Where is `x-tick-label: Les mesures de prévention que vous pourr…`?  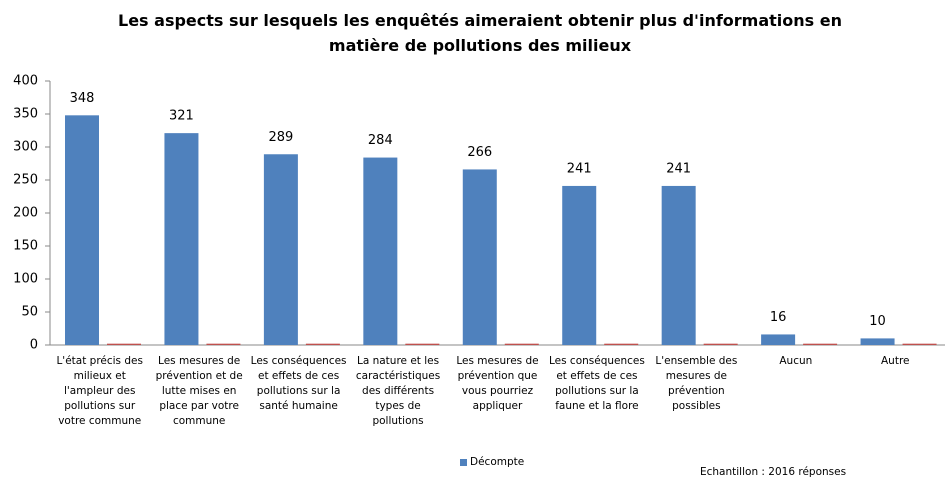
x-tick-label: Les mesures de prévention que vous pourr… is located at coordinates (497, 383).